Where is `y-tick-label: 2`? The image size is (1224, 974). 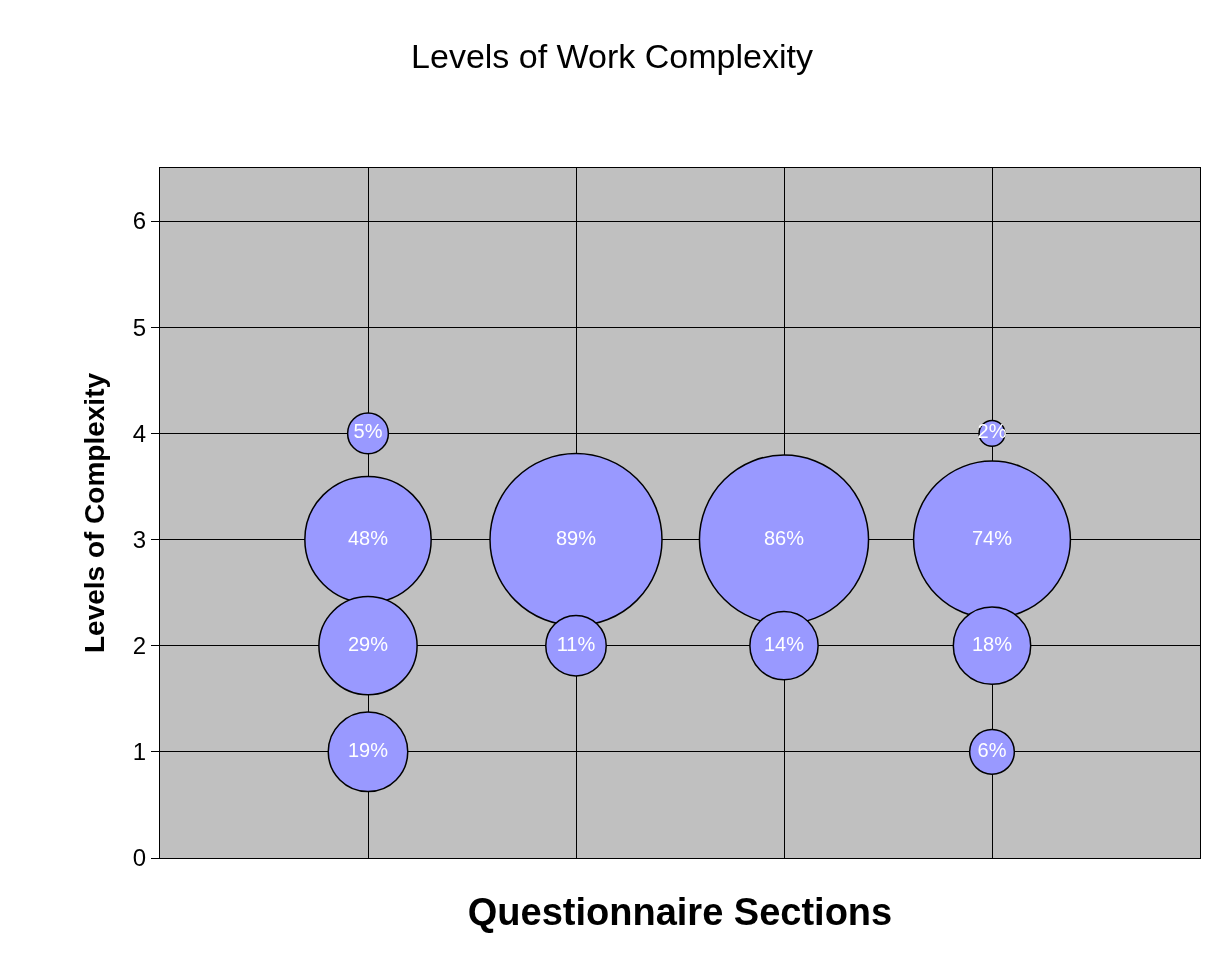
y-tick-label: 2 is located at coordinates (139, 646).